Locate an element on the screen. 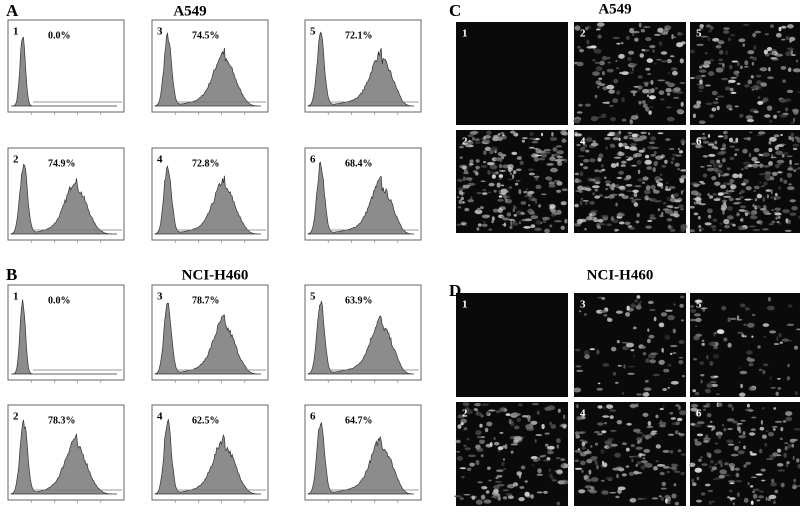 The width and height of the screenshot is (800, 512). micrograph is located at coordinates (512, 73).